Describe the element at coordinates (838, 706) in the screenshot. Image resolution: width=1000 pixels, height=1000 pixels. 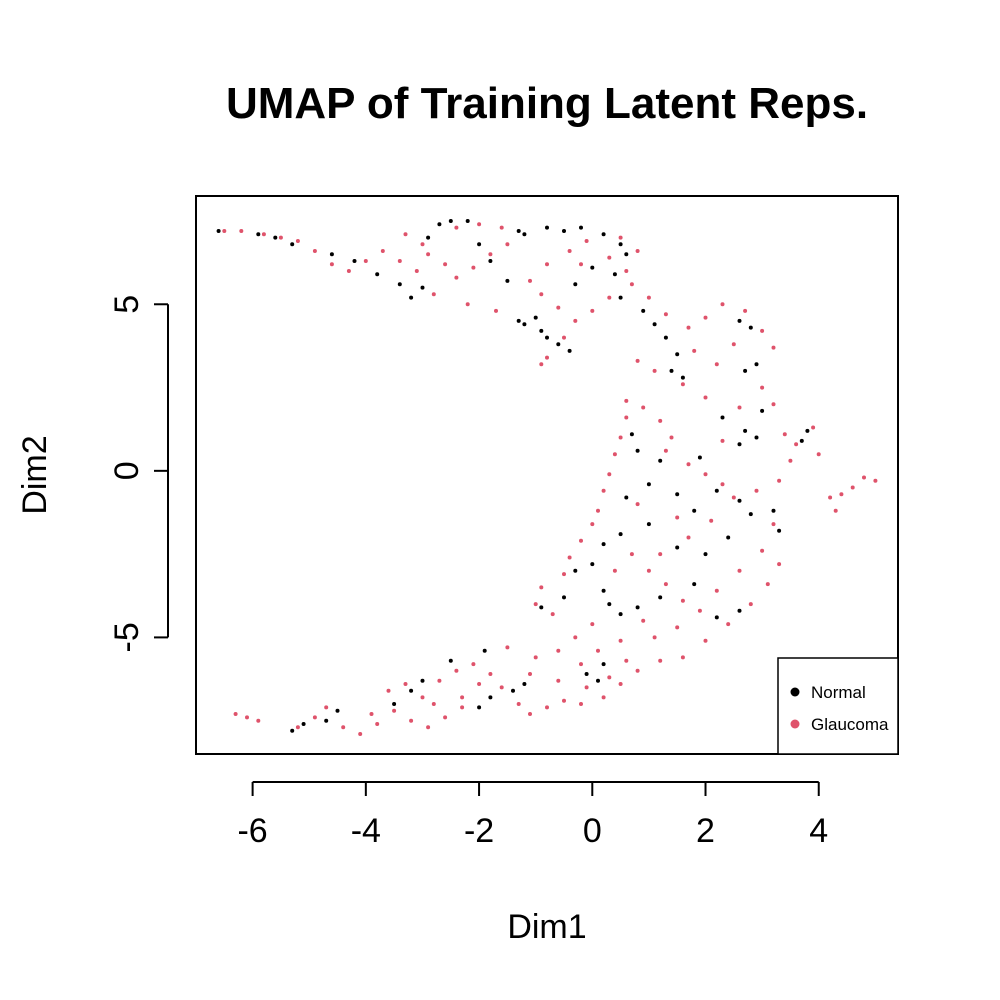
I see `legend: Normal Glaucoma` at that location.